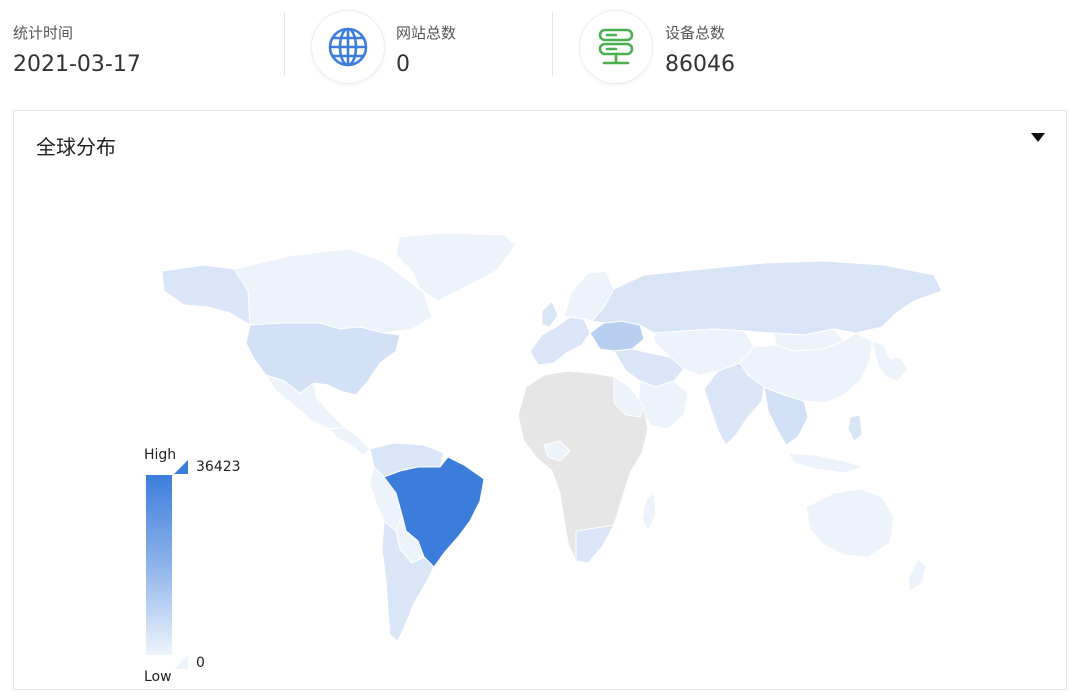  Describe the element at coordinates (855, 428) in the screenshot. I see `map-country-philippines` at that location.